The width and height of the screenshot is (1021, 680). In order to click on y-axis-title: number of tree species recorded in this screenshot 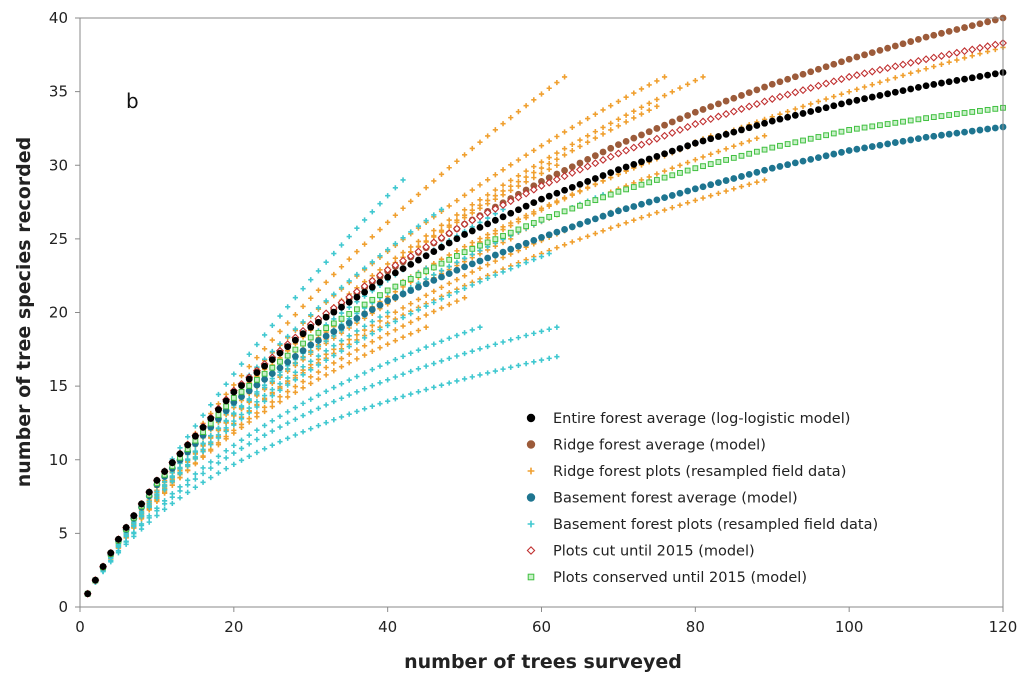, I will do `click(24, 312)`.